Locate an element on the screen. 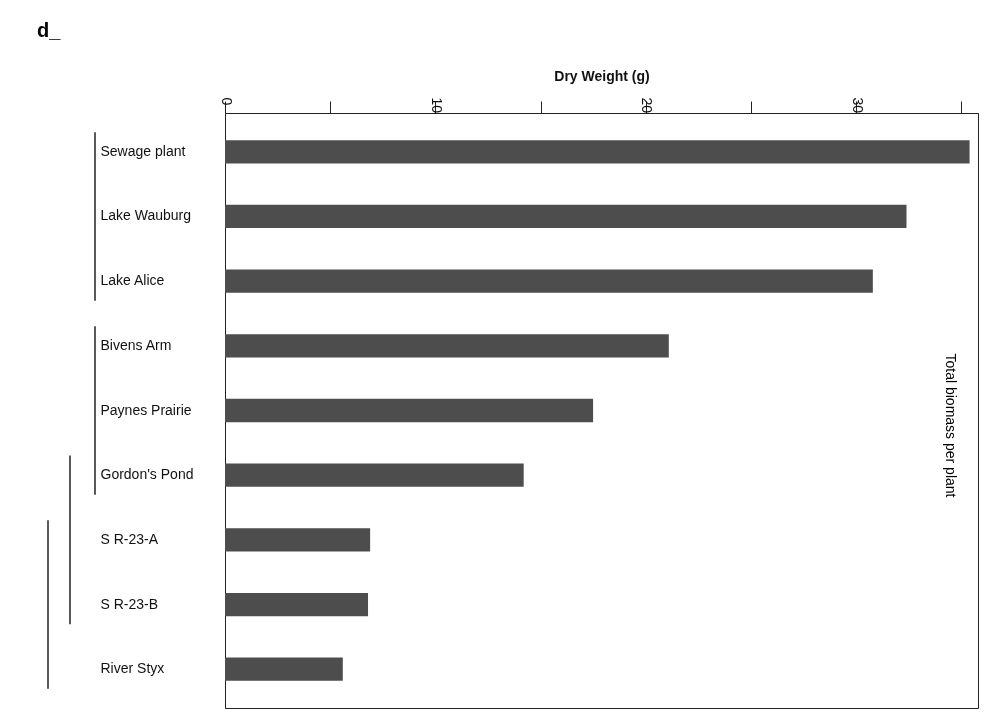 This screenshot has height=716, width=1006. y-tick-label: S R-23-B is located at coordinates (129, 603).